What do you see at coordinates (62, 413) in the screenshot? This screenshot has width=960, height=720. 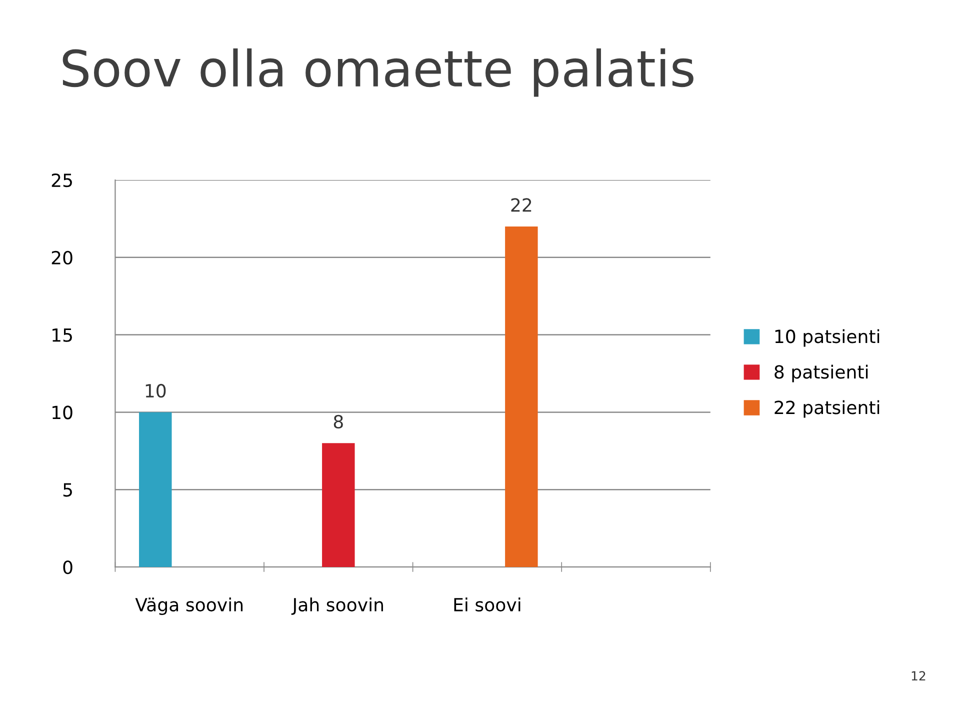 I see `y-tick-label: 10` at bounding box center [62, 413].